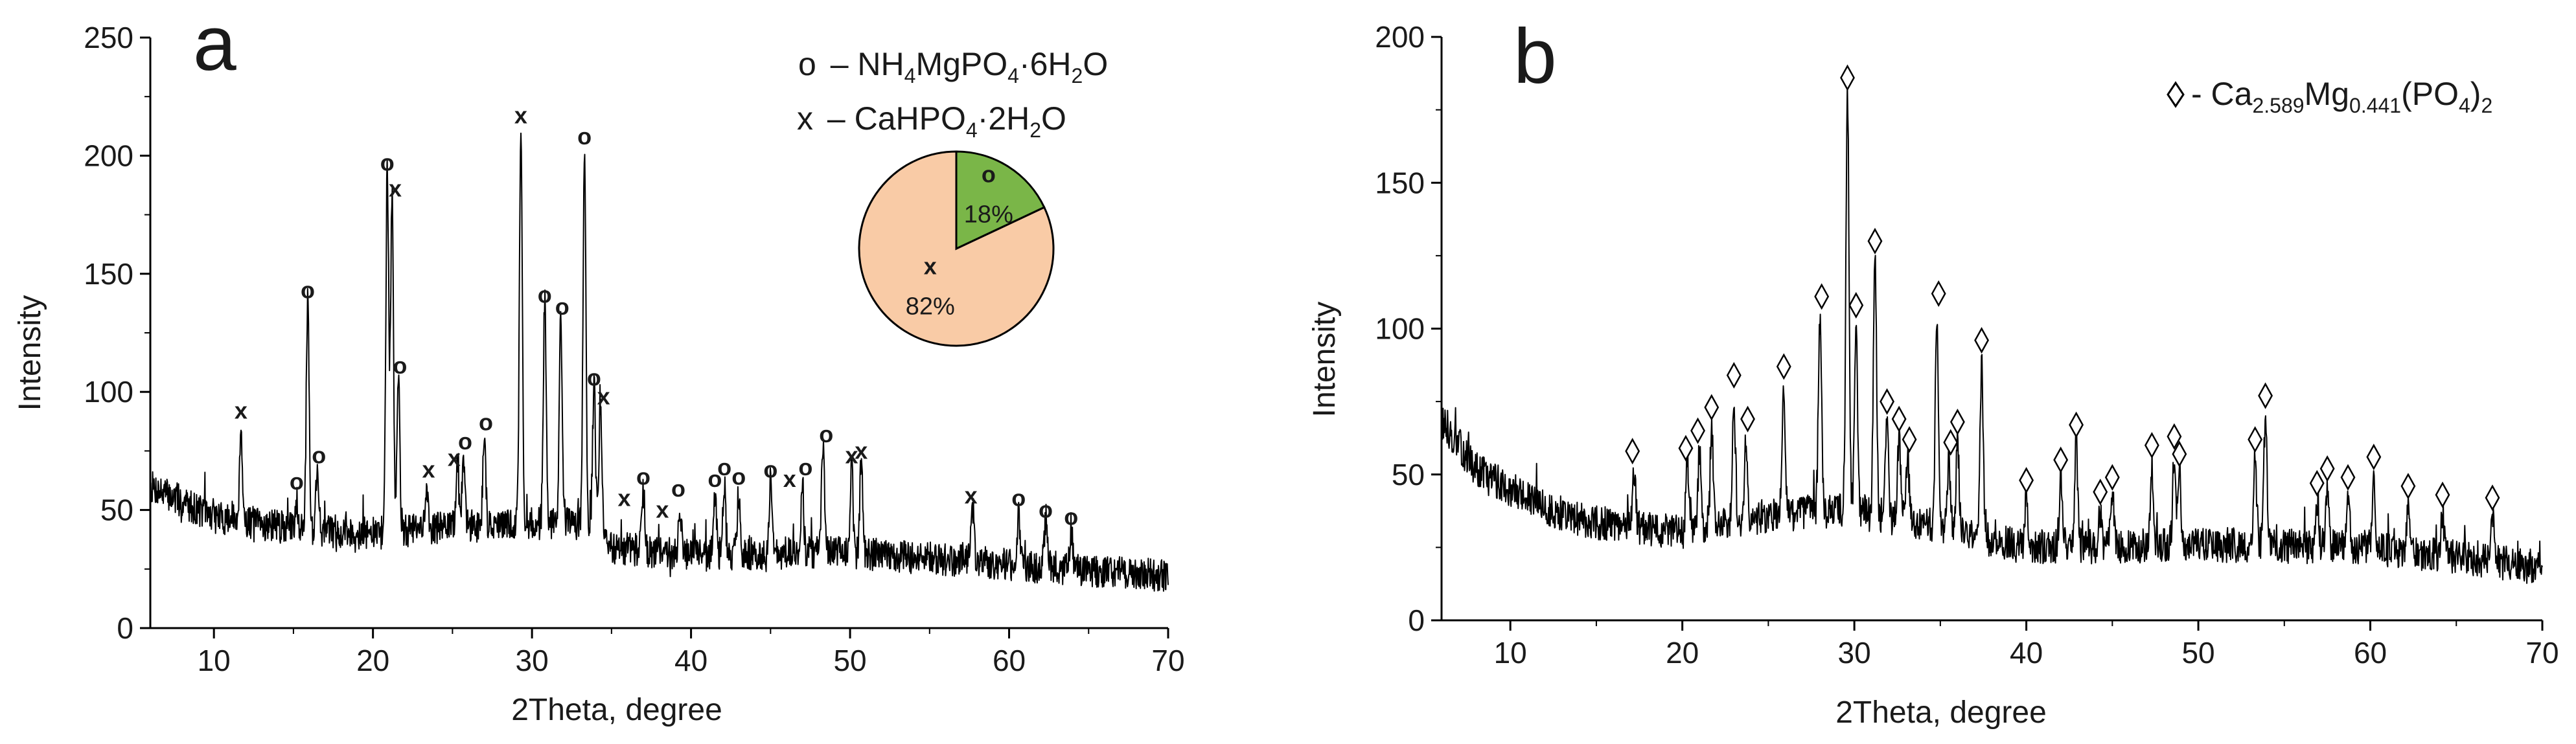  I want to click on legend-symbol-o: o, so click(807, 64).